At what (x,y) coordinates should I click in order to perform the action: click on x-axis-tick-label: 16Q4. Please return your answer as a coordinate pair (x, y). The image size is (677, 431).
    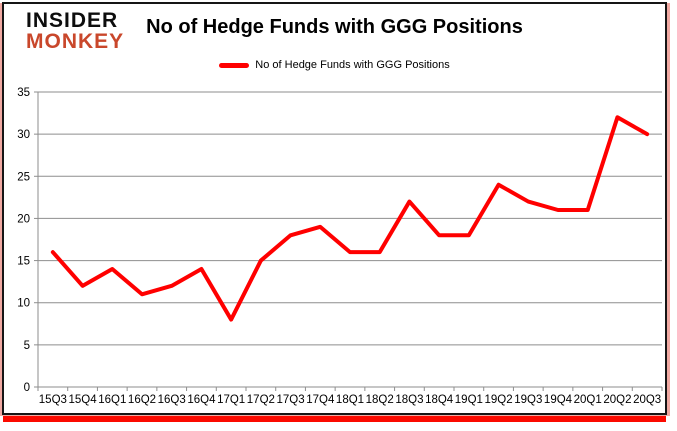
    Looking at the image, I should click on (201, 400).